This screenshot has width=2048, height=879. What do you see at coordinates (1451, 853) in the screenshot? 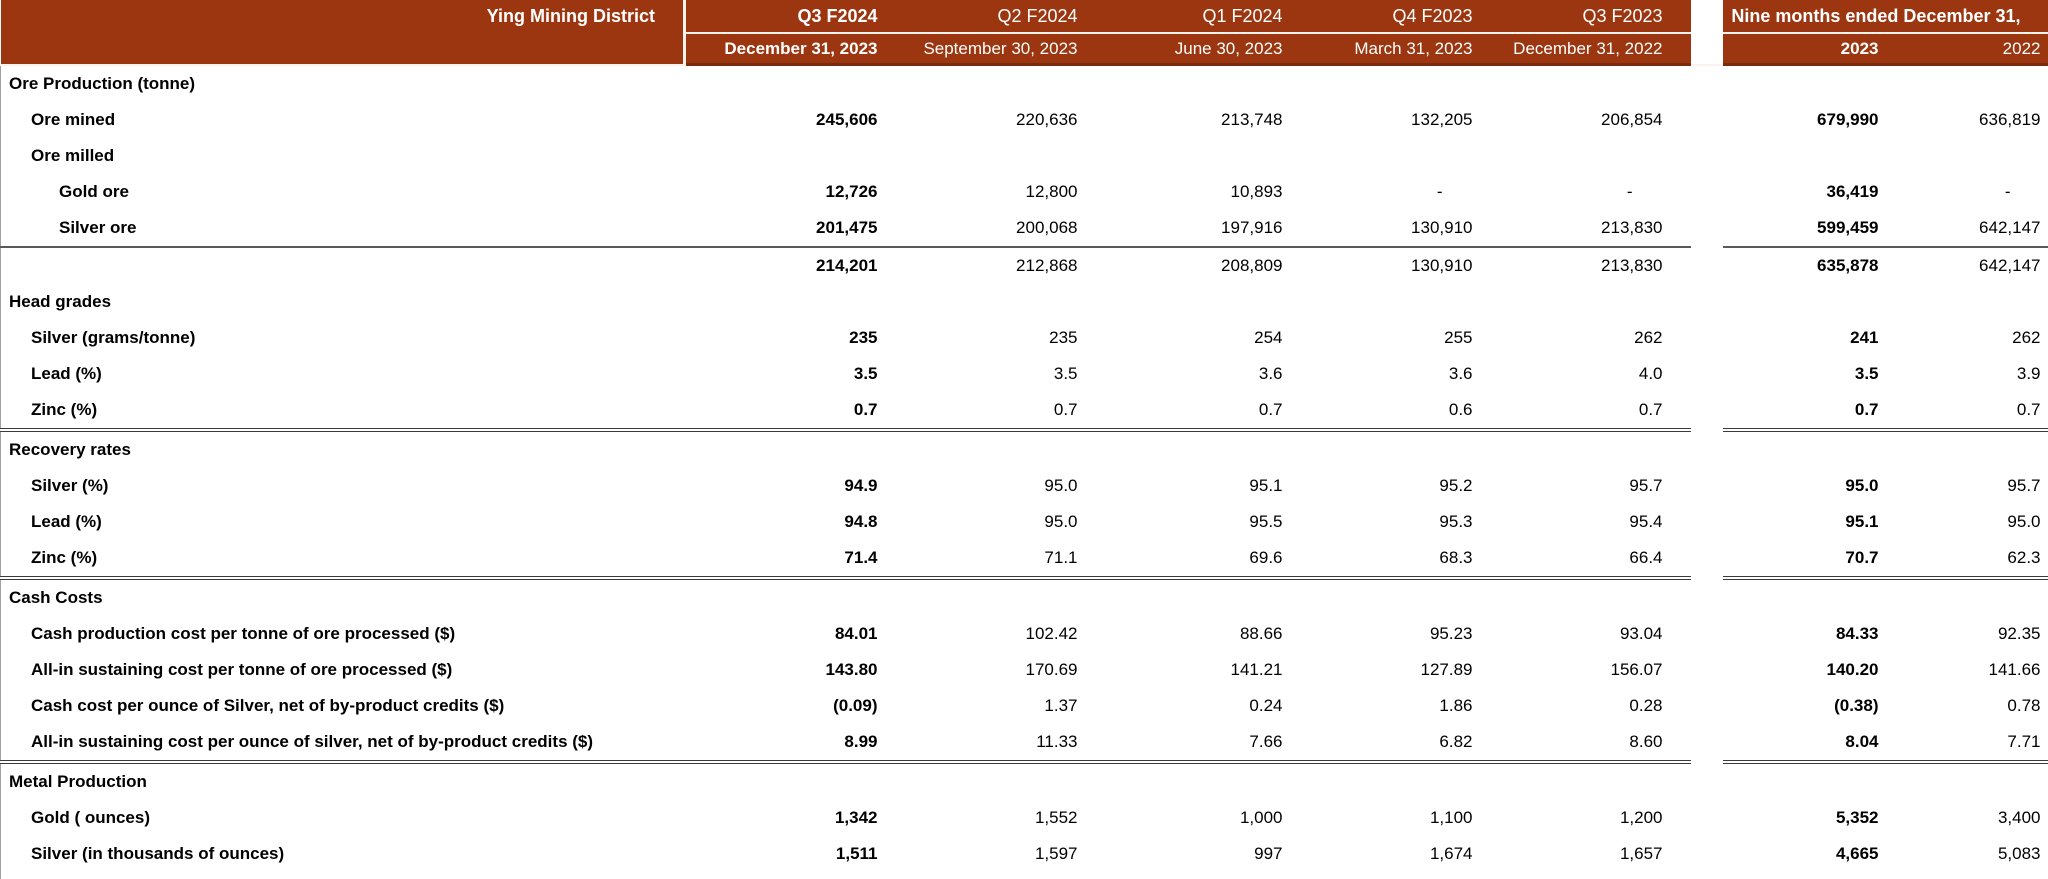
I see `cell-value: 1,674` at bounding box center [1451, 853].